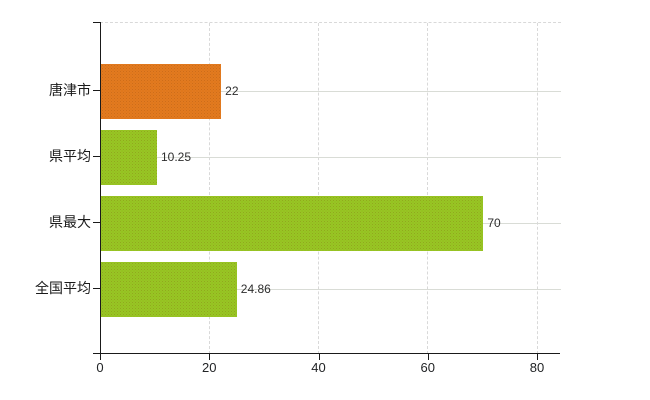 The height and width of the screenshot is (400, 650). What do you see at coordinates (176, 157) in the screenshot?
I see `value-label: 10.25` at bounding box center [176, 157].